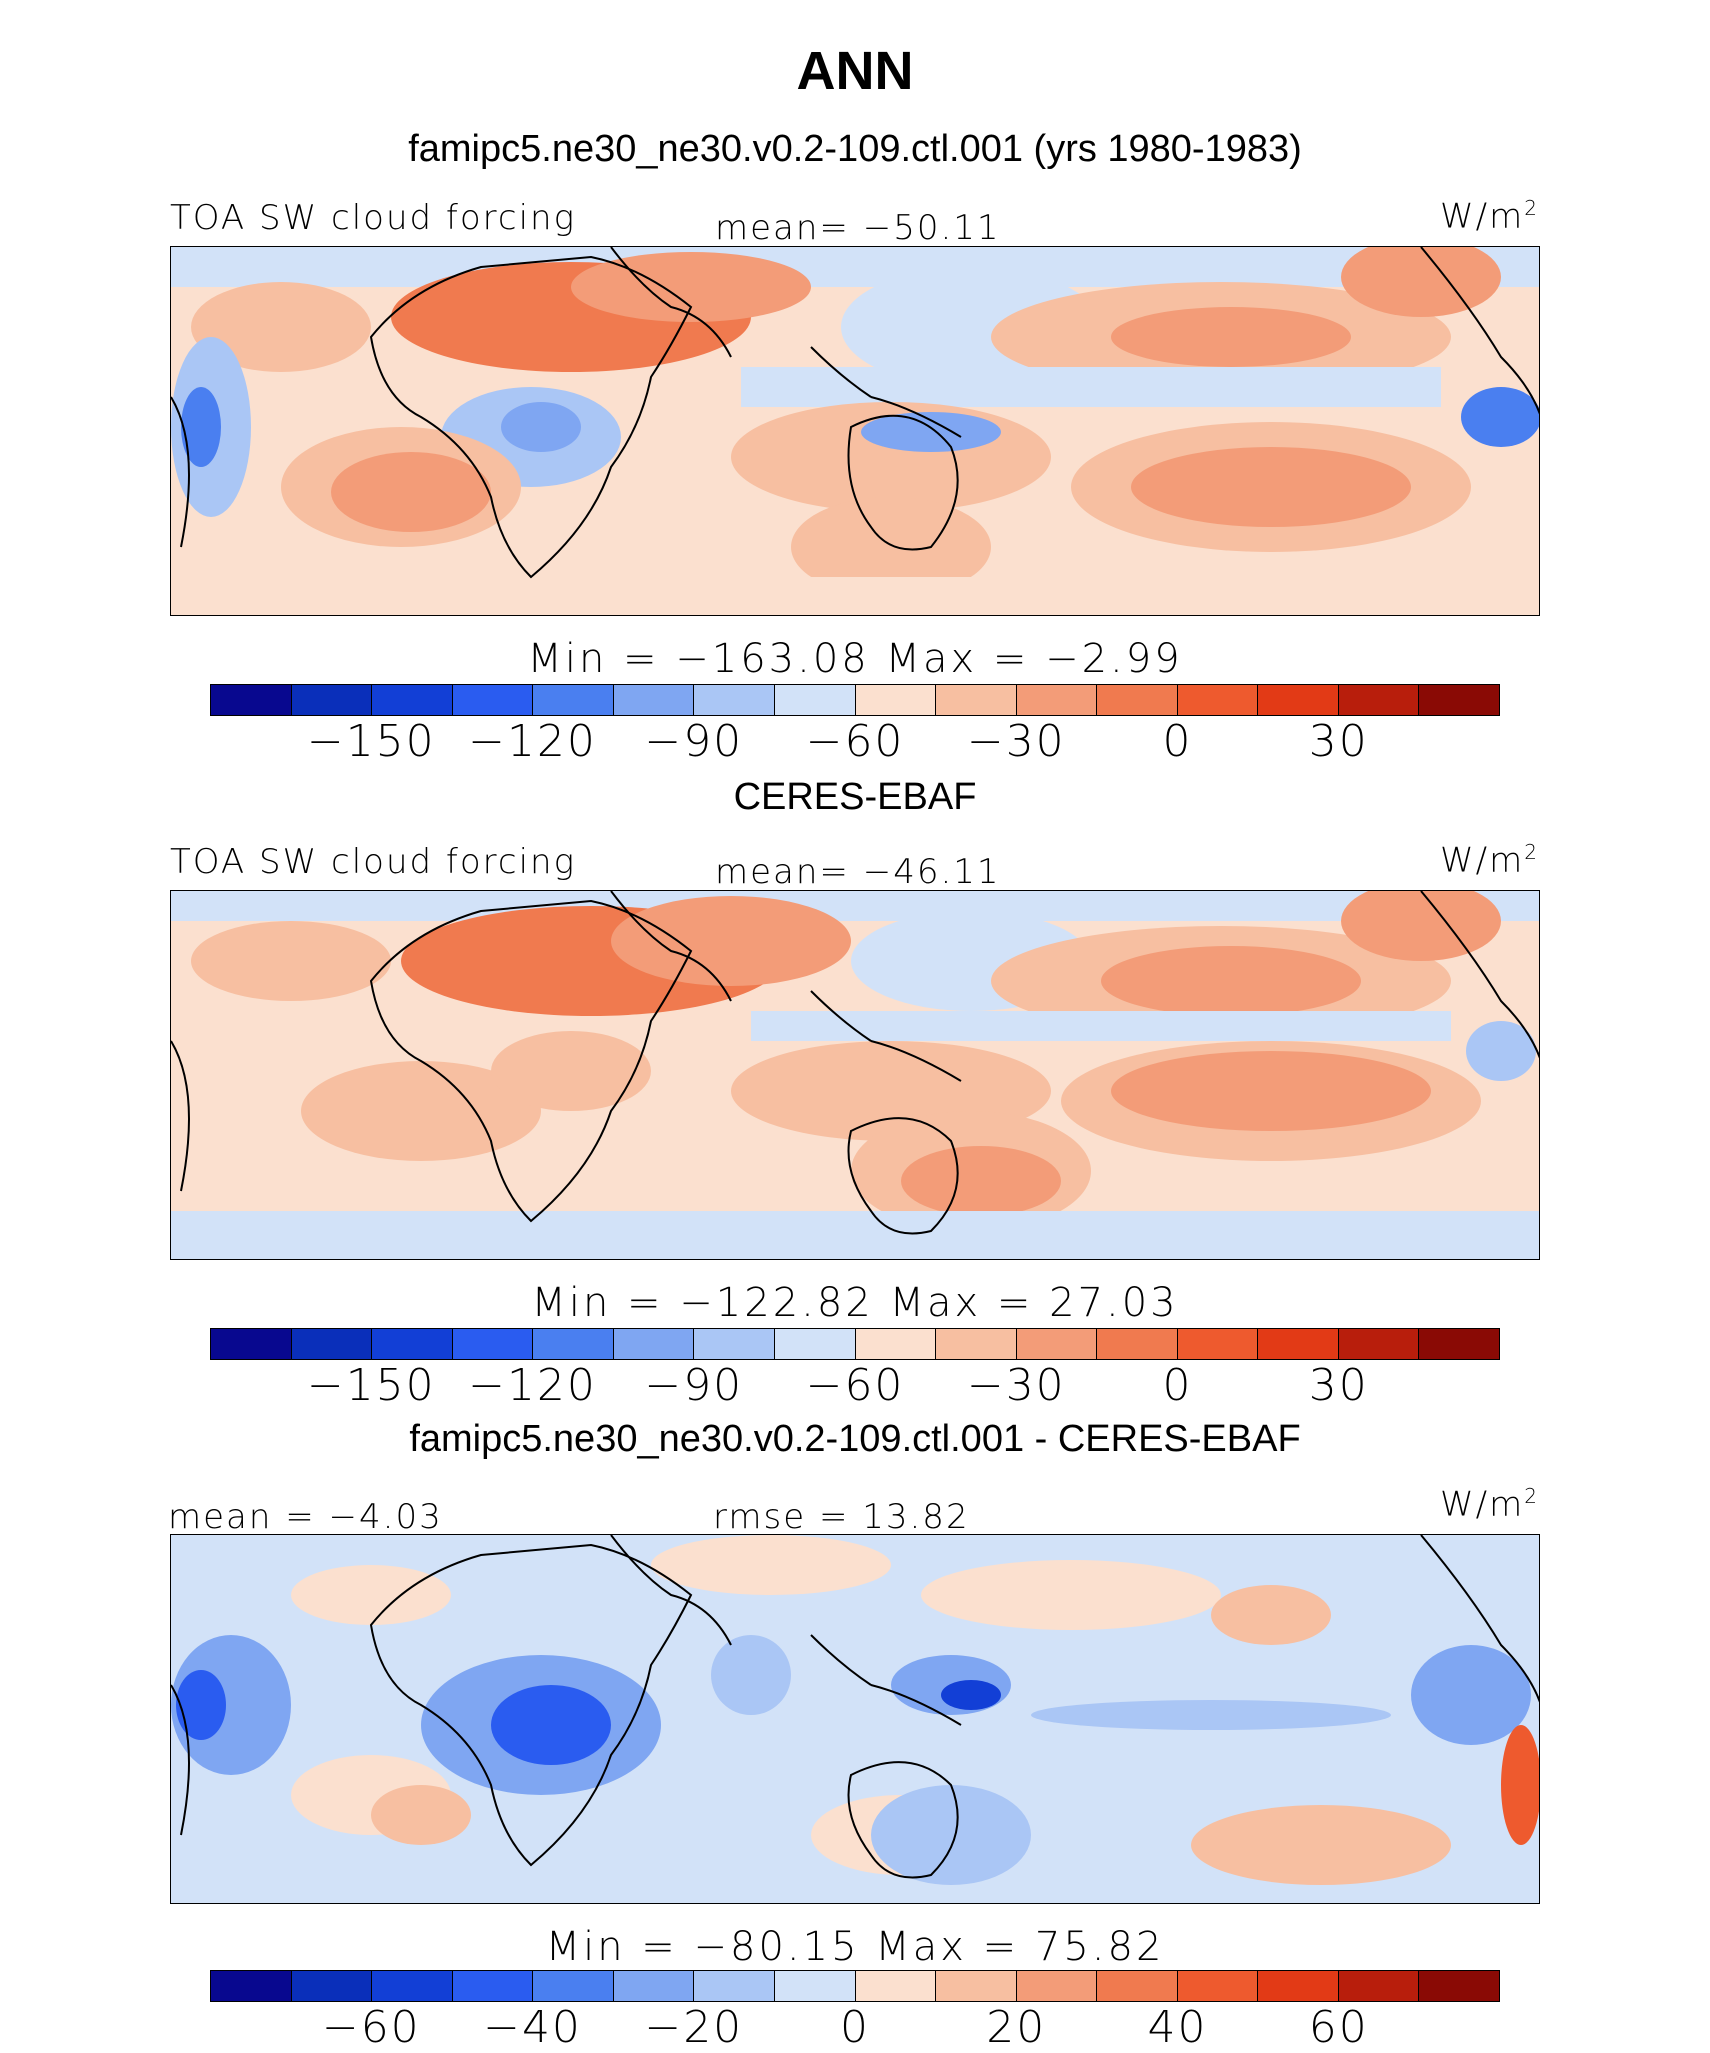  What do you see at coordinates (1489, 1504) in the screenshot?
I see `panel-diff-unit: W/m2` at bounding box center [1489, 1504].